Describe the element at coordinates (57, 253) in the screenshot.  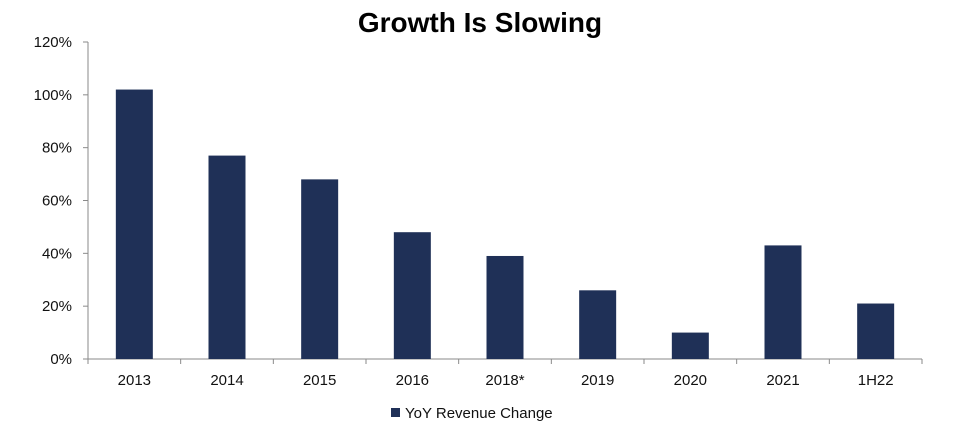
I see `y-tick-label: 40%` at that location.